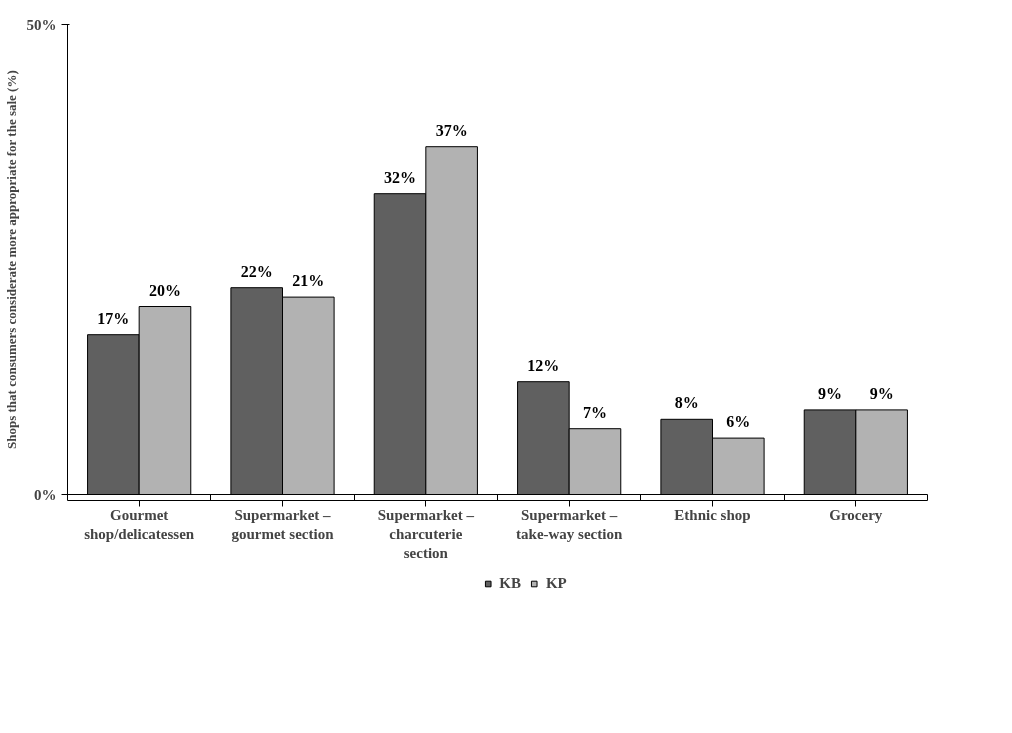 The image size is (1012, 733). Describe the element at coordinates (256, 271) in the screenshot. I see `data-label: 22%` at that location.